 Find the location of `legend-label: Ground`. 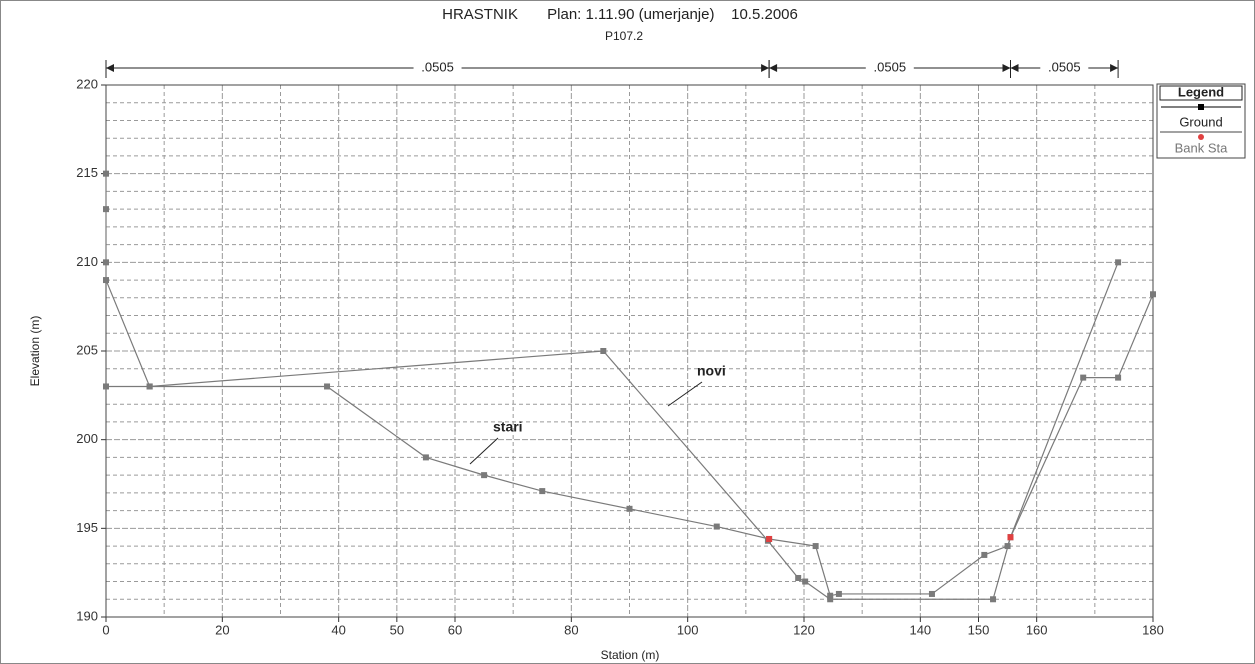

legend-label: Ground is located at coordinates (1200, 121).